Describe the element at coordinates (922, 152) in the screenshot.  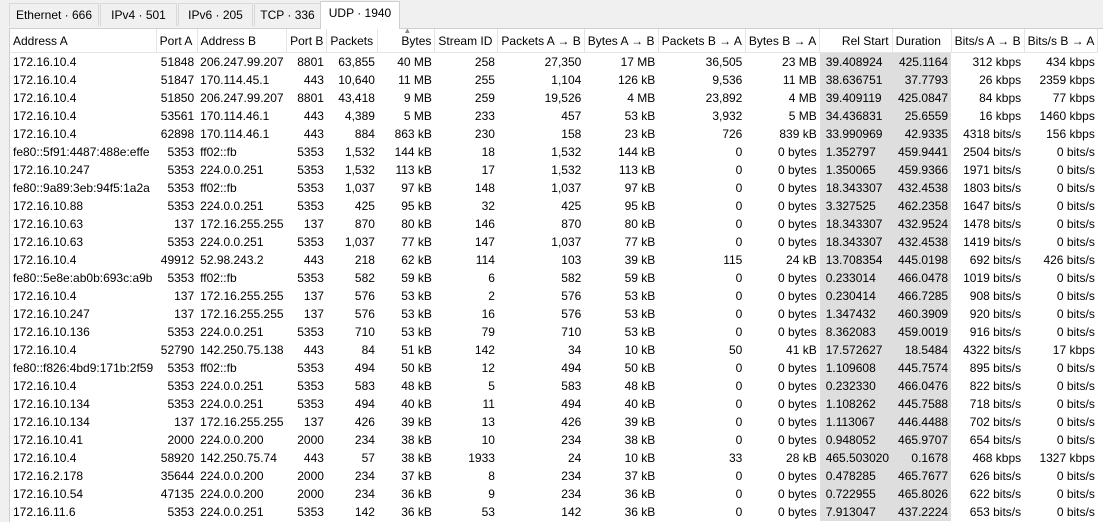
I see `cell-duration: 459.9441` at that location.